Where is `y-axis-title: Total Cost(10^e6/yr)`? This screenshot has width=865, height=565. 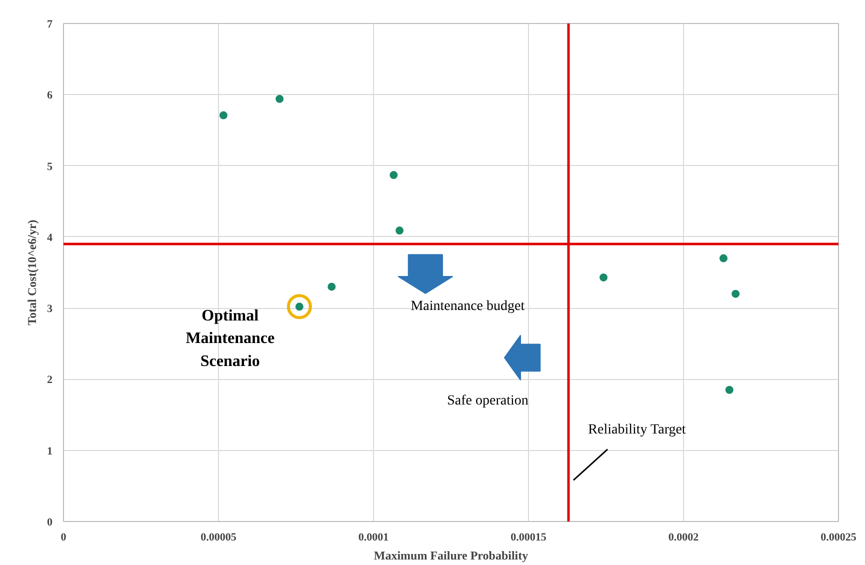 y-axis-title: Total Cost(10^e6/yr) is located at coordinates (32, 273).